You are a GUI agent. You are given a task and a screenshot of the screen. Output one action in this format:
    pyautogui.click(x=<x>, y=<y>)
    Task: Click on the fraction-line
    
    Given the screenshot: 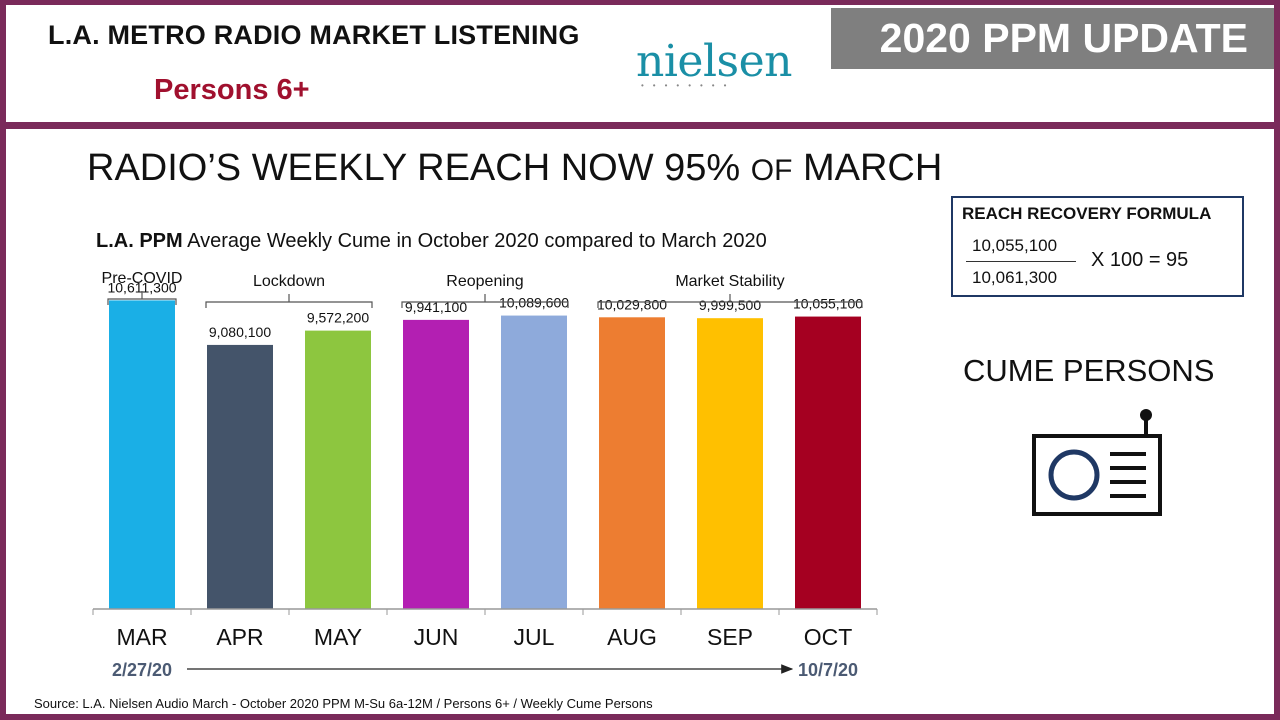 What is the action you would take?
    pyautogui.click(x=1021, y=261)
    